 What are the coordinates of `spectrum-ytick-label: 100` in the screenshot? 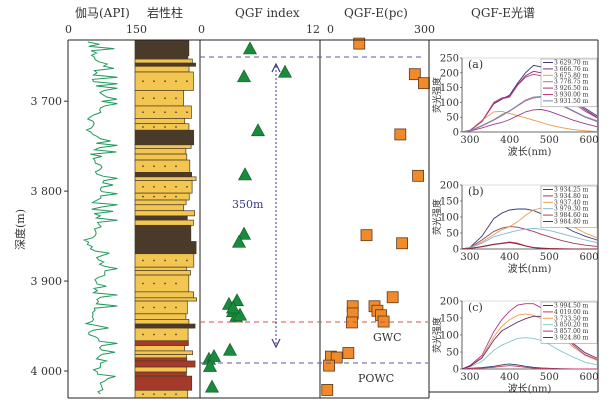 It's located at (449, 336).